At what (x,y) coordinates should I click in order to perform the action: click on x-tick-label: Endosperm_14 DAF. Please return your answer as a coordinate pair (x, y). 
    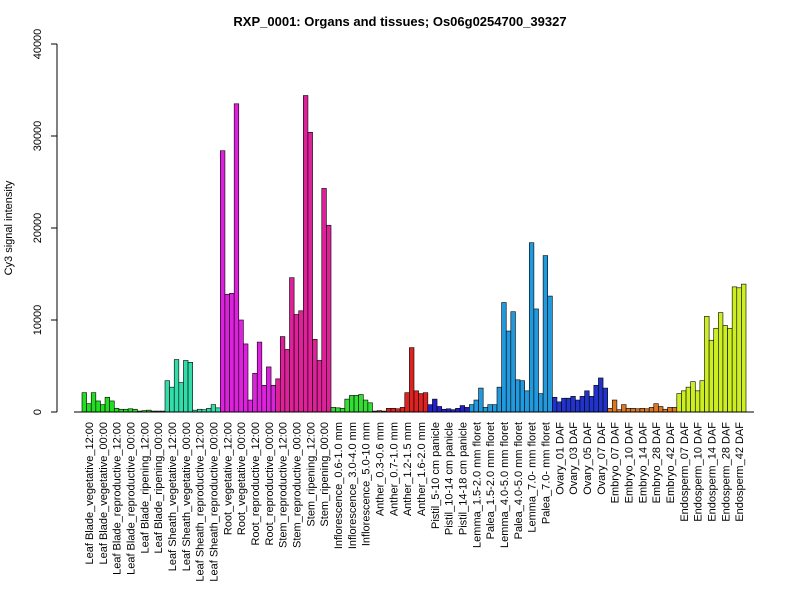
    Looking at the image, I should click on (712, 472).